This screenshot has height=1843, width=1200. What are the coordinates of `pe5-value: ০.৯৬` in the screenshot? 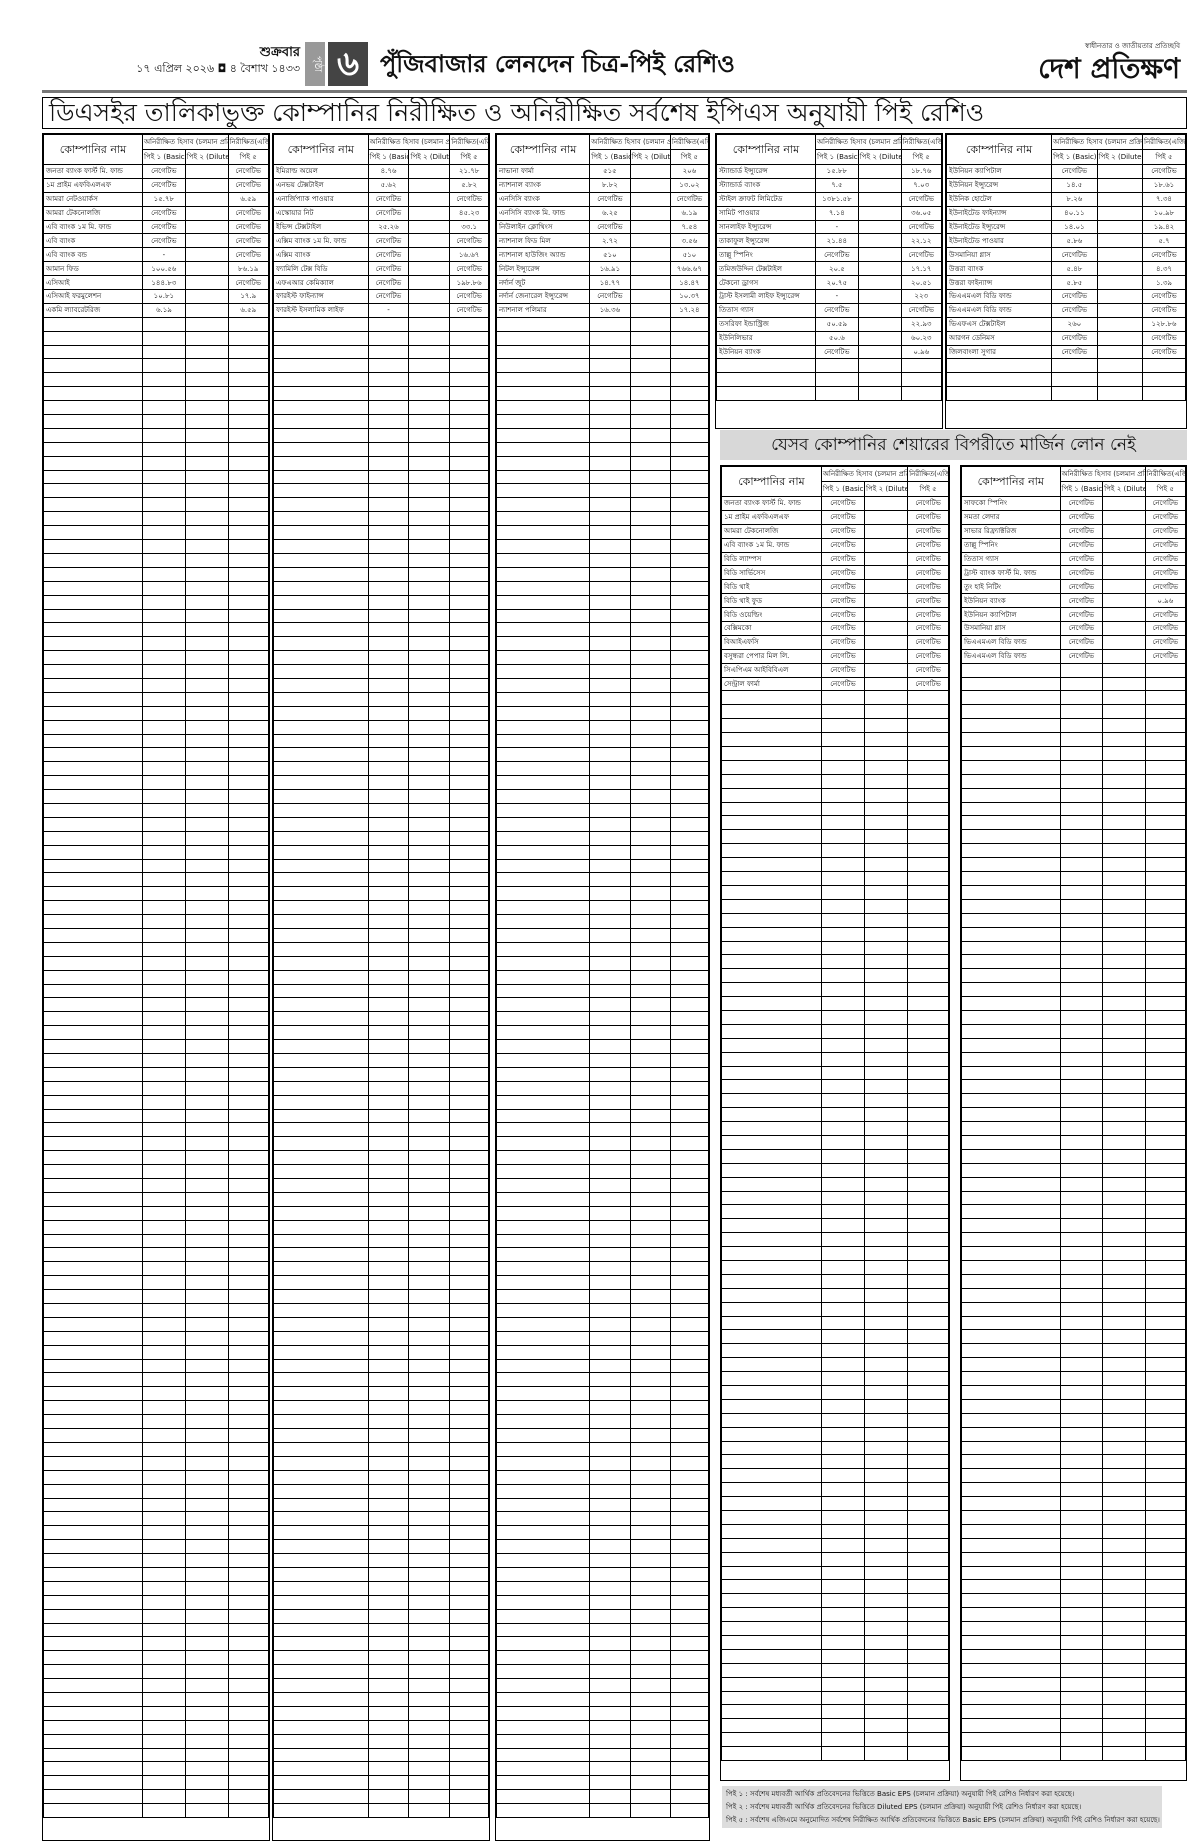 It's located at (1165, 601).